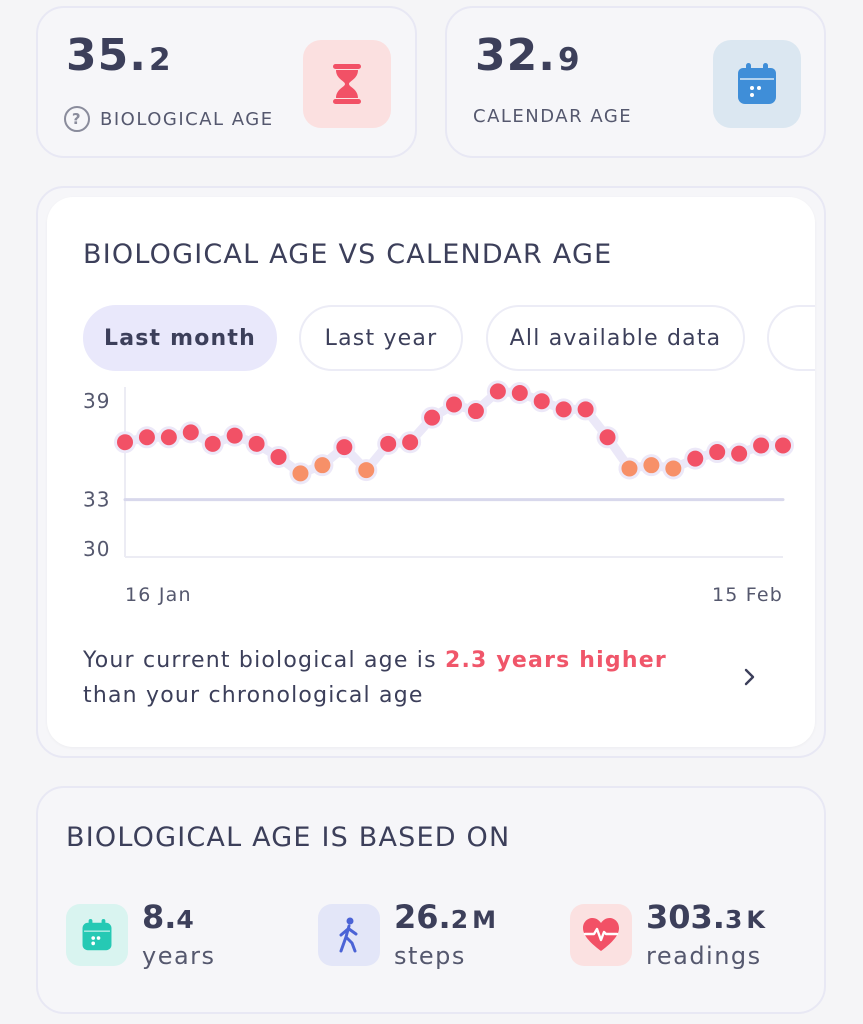 This screenshot has width=863, height=1024. What do you see at coordinates (348, 254) in the screenshot?
I see `chart-title: BIOLOGICAL AGE VS CALENDAR AGE` at bounding box center [348, 254].